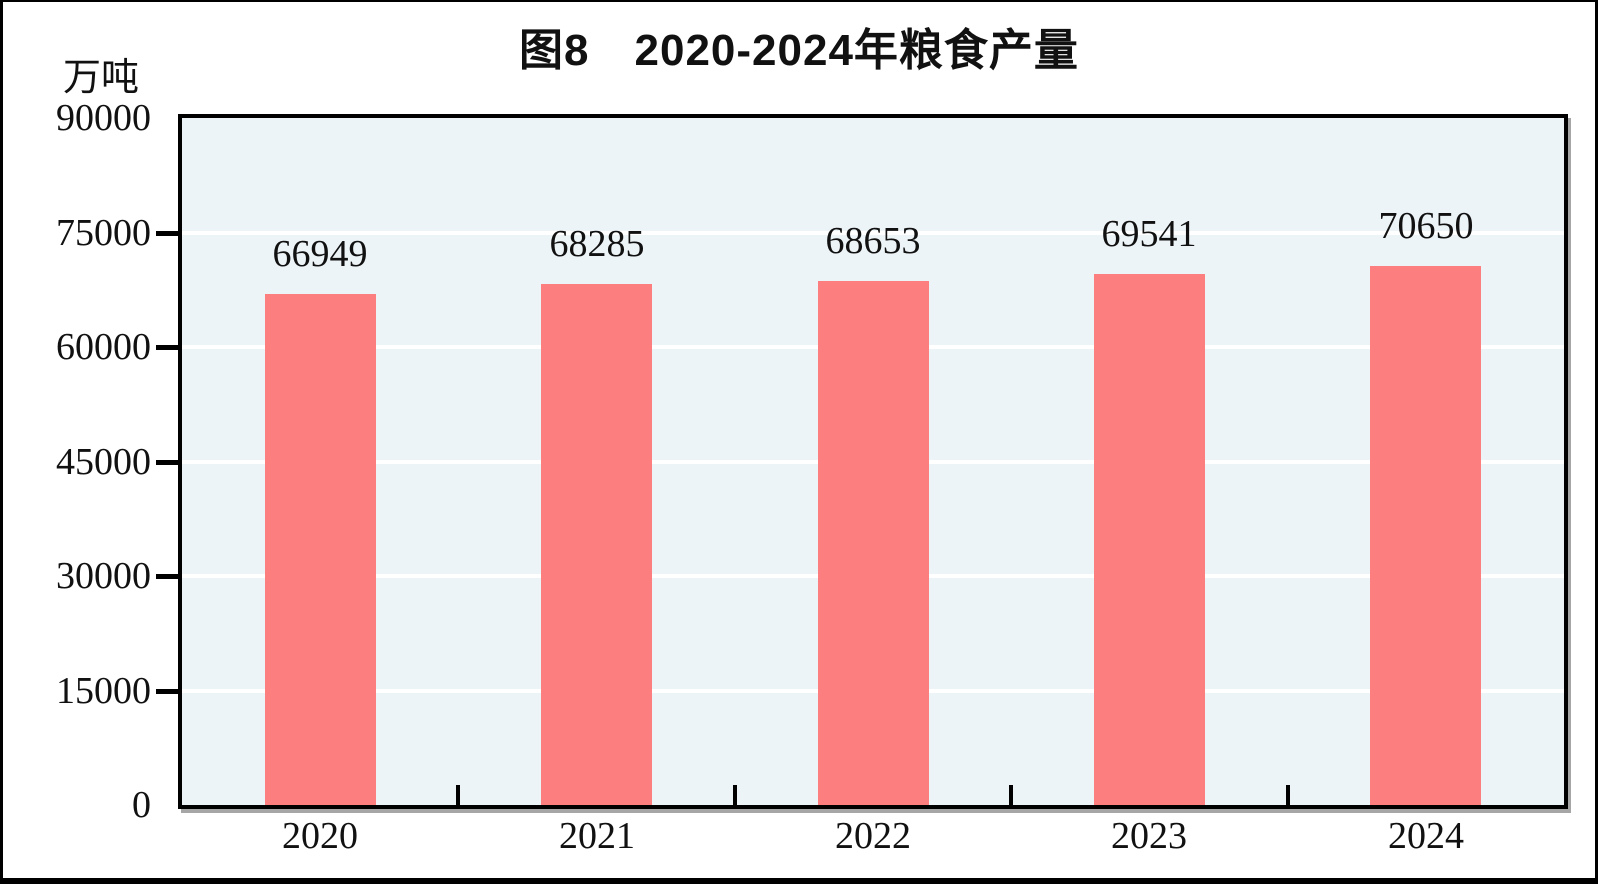 This screenshot has width=1598, height=884. What do you see at coordinates (320, 254) in the screenshot?
I see `bar-value-label: 66949` at bounding box center [320, 254].